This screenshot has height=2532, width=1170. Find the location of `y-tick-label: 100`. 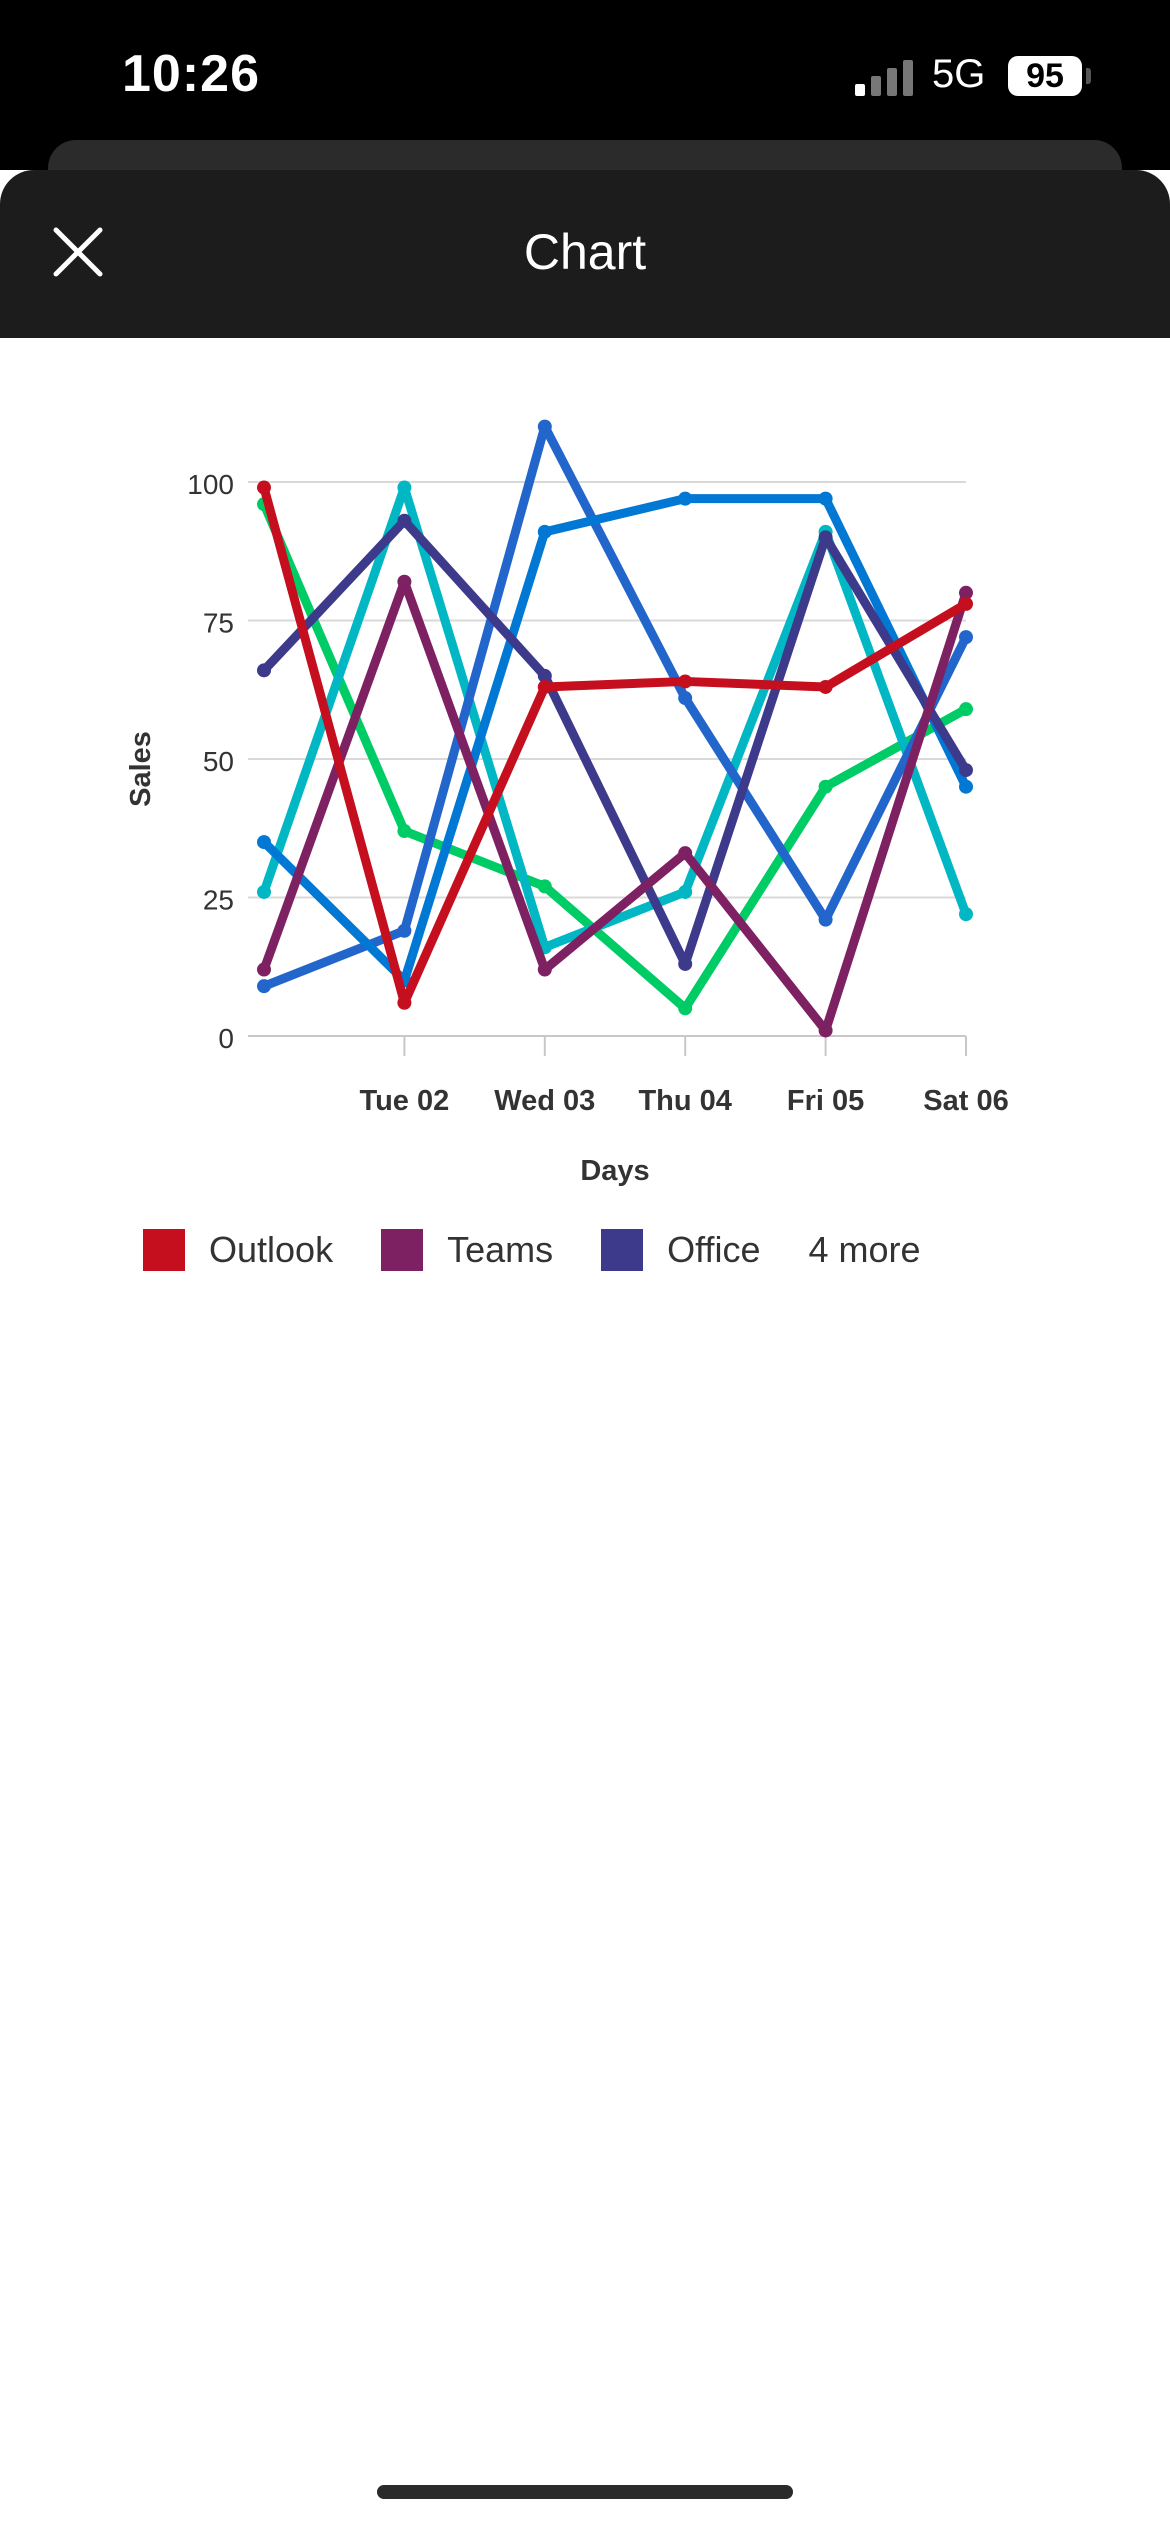

y-tick-label: 100 is located at coordinates (210, 484).